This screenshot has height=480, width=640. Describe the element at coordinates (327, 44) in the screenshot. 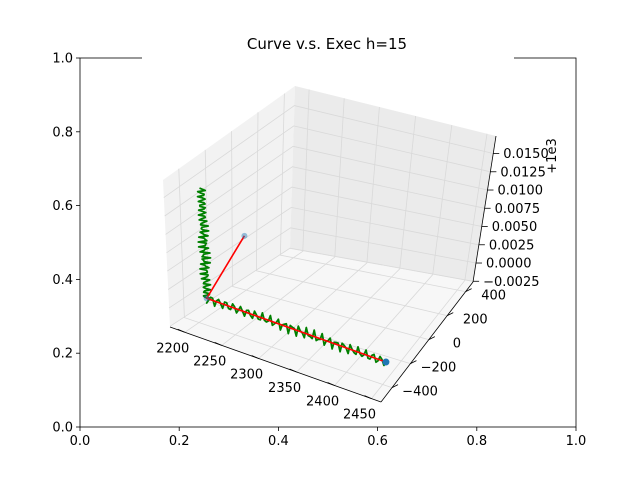

I see `chart-title: Curve v.s. Exec h=15` at that location.